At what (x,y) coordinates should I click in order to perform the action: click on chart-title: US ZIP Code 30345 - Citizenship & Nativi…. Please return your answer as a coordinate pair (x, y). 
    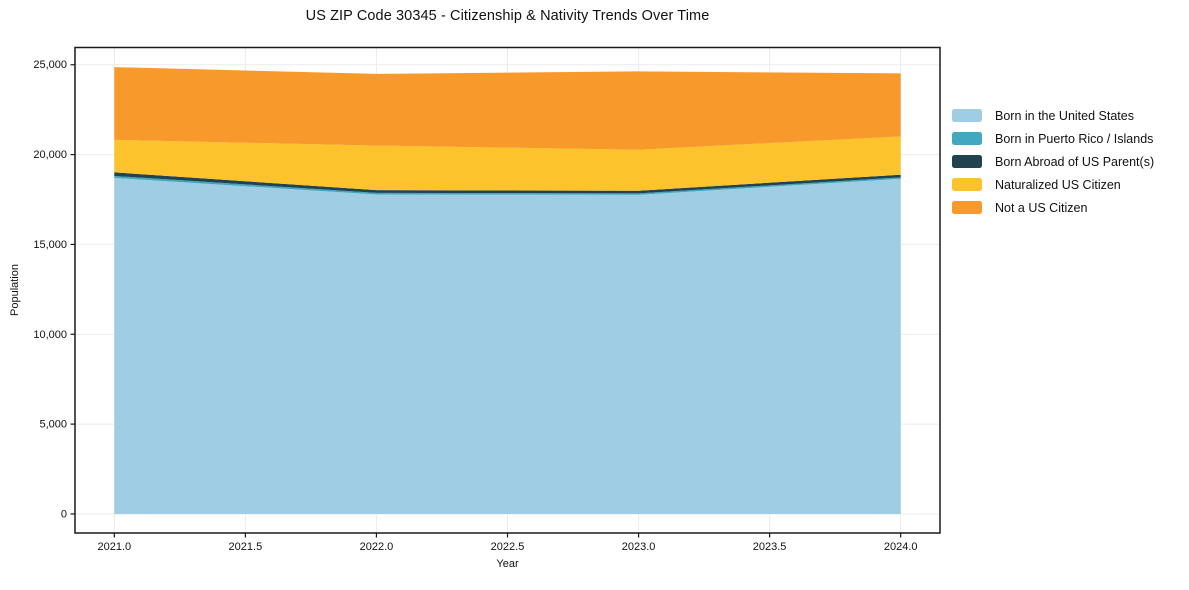
    Looking at the image, I should click on (507, 16).